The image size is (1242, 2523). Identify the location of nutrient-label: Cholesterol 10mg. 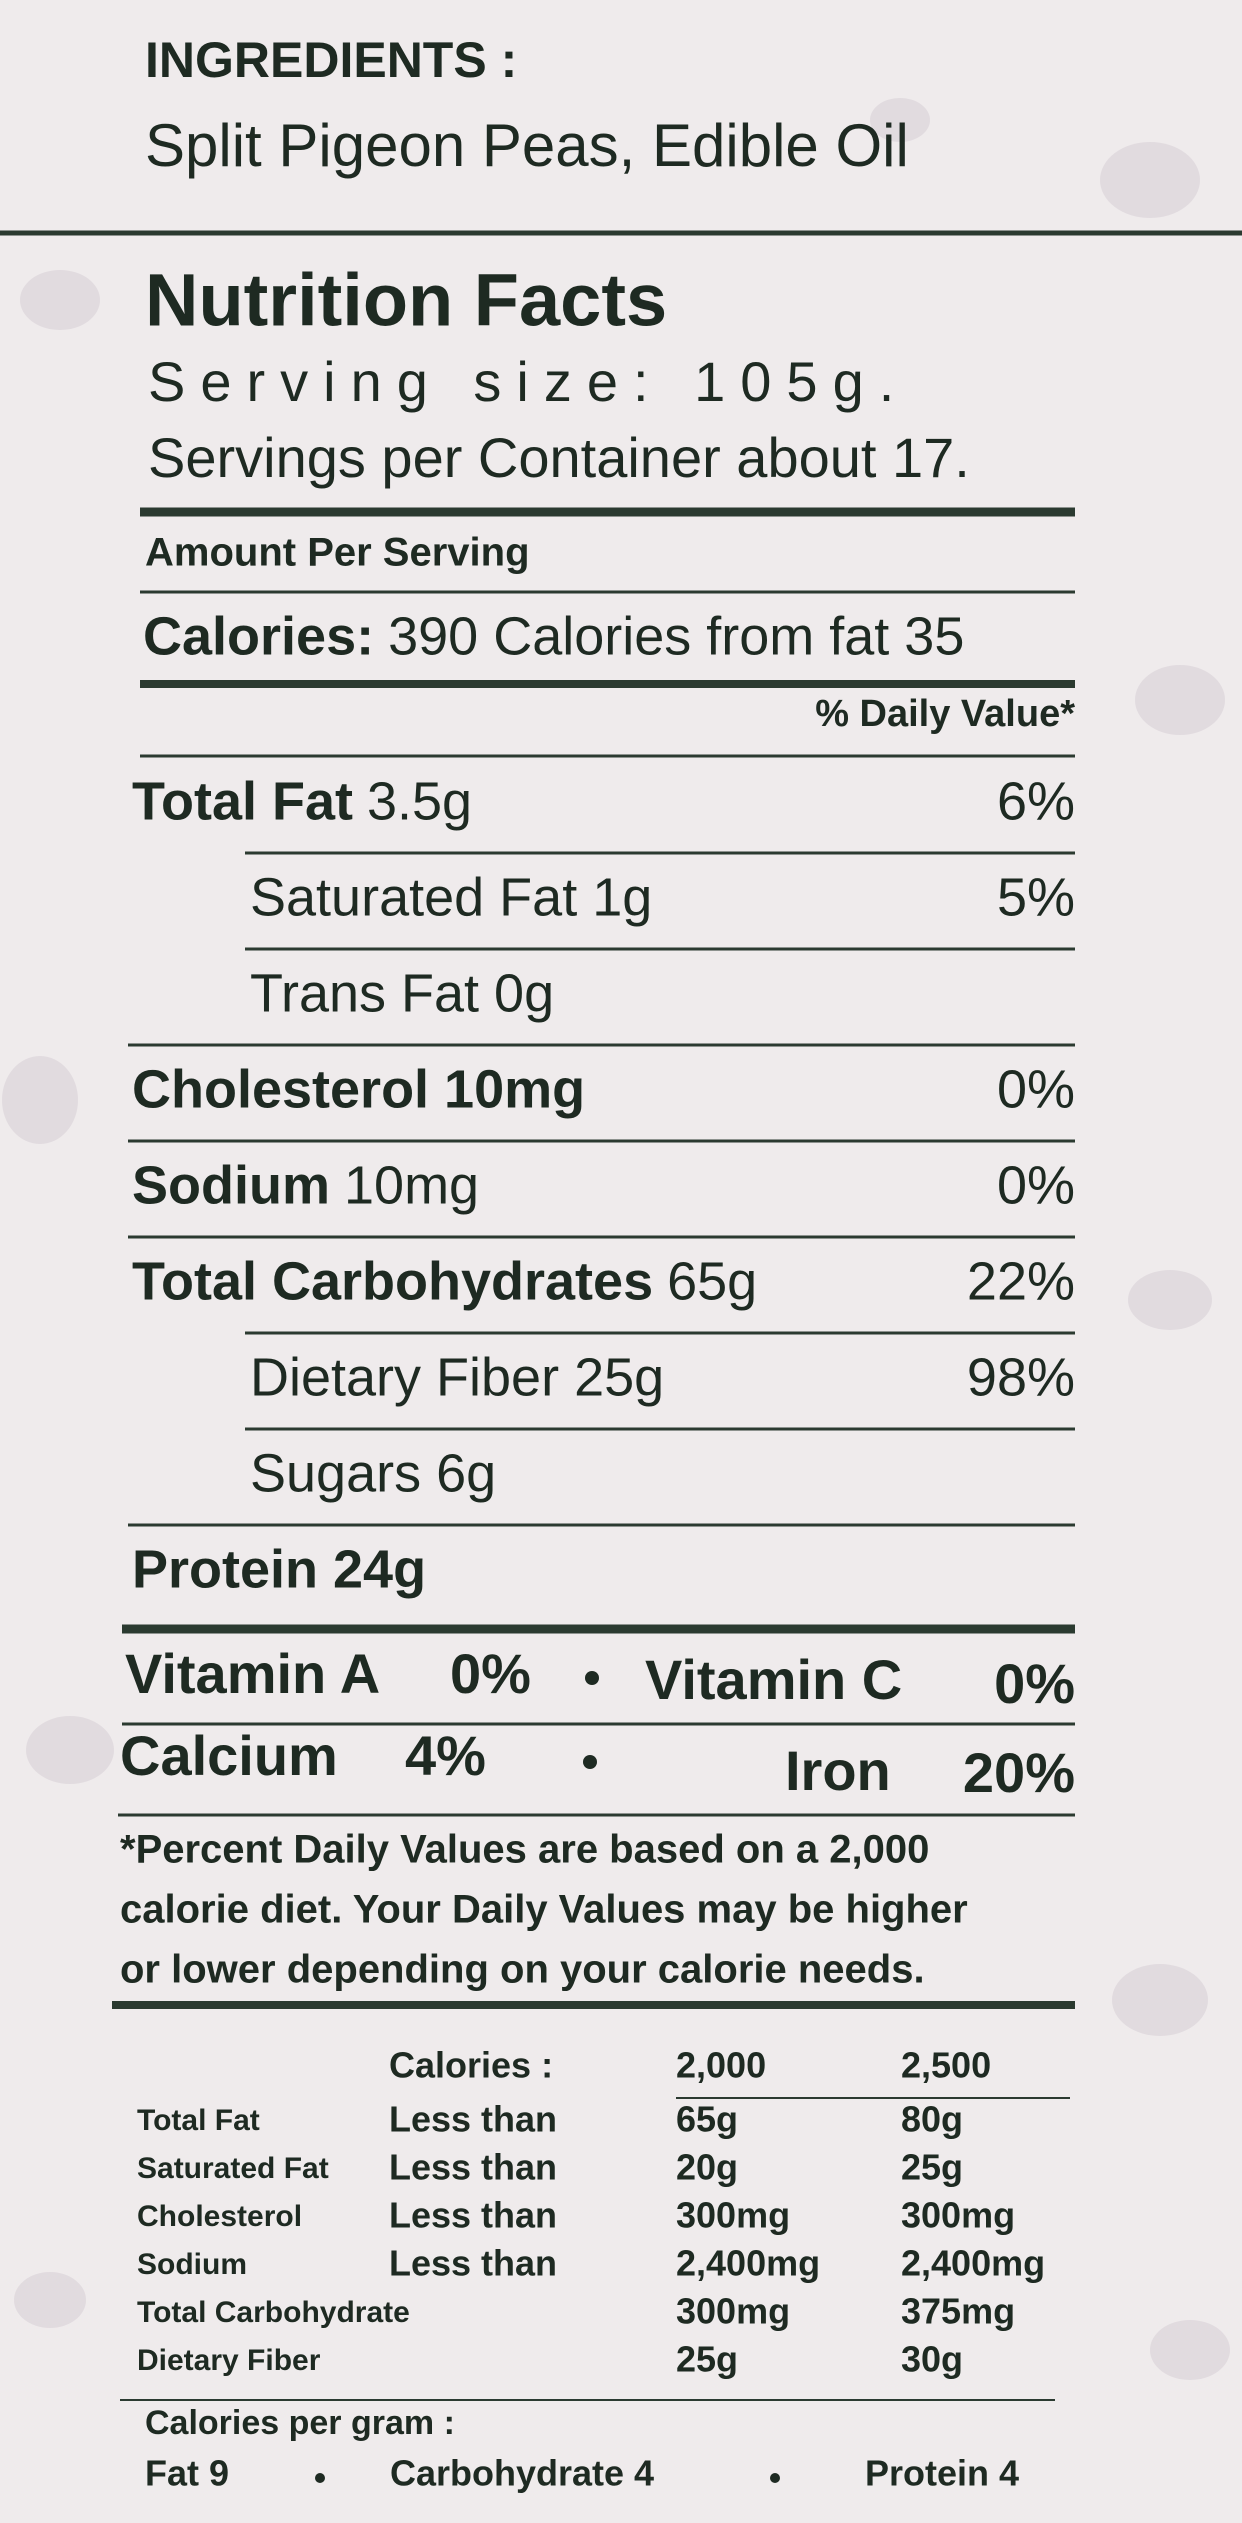
(358, 1089).